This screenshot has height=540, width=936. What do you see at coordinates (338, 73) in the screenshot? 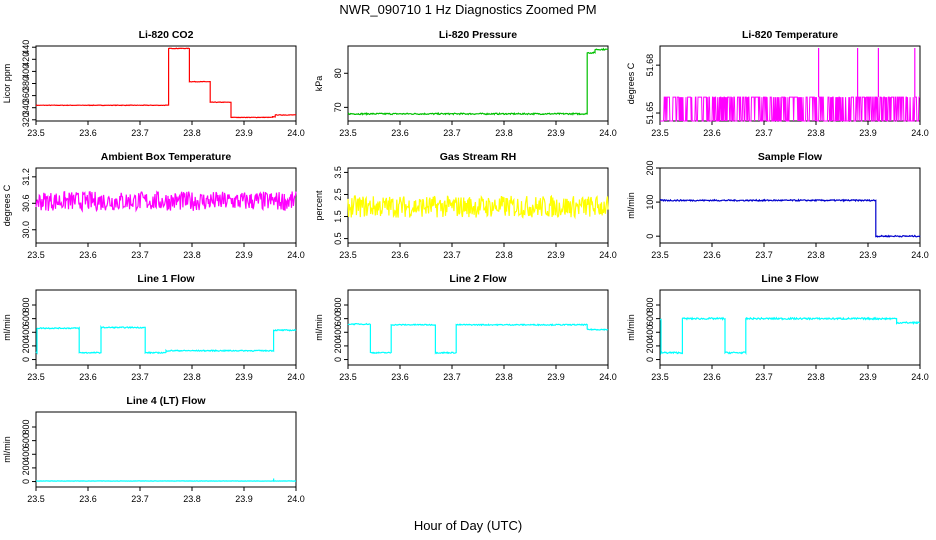
I see `y-tick-label: 80` at bounding box center [338, 73].